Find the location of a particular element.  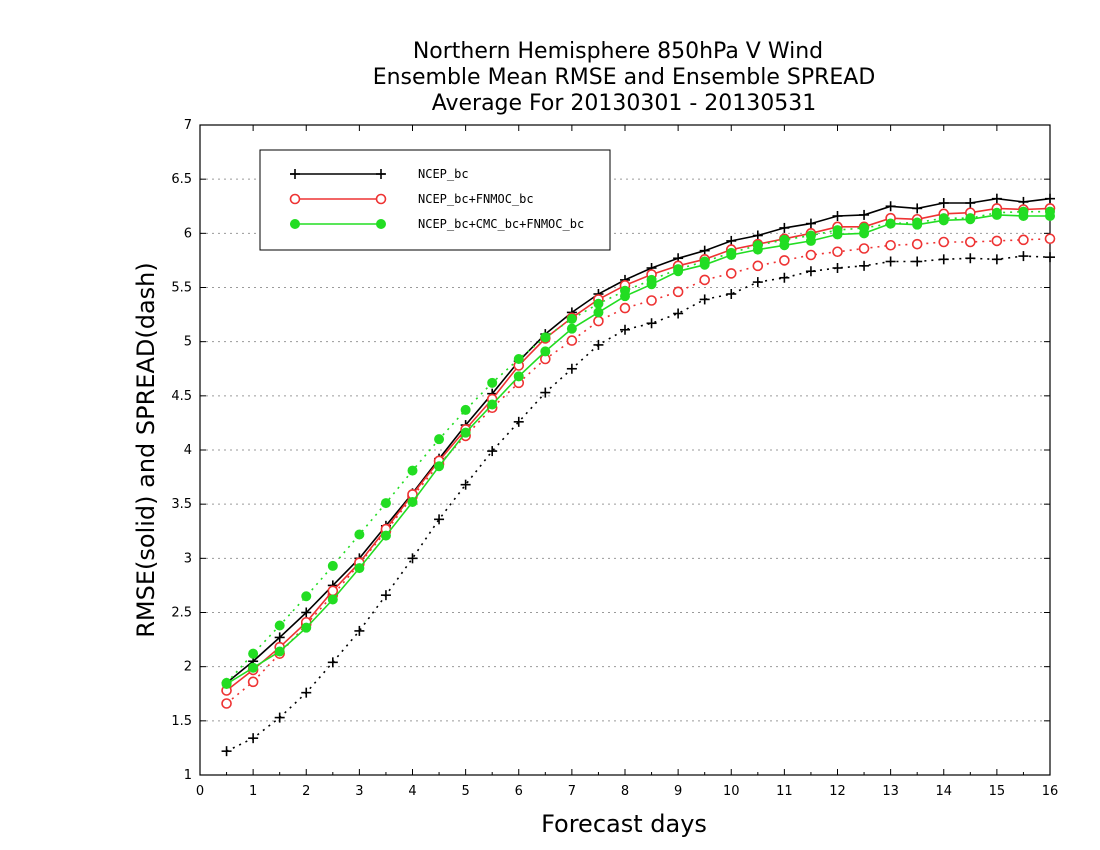

y-tick-label: 5.5 is located at coordinates (181, 288).